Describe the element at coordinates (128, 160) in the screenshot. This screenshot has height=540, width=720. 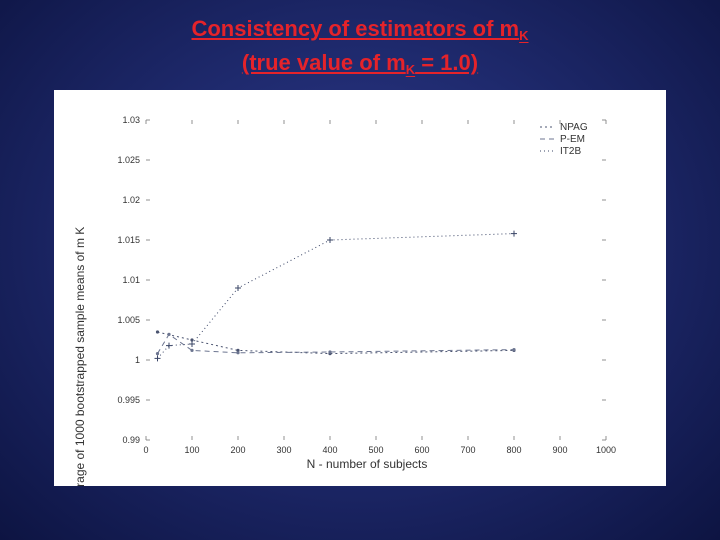
I see `y-tick-label: 1.025` at that location.